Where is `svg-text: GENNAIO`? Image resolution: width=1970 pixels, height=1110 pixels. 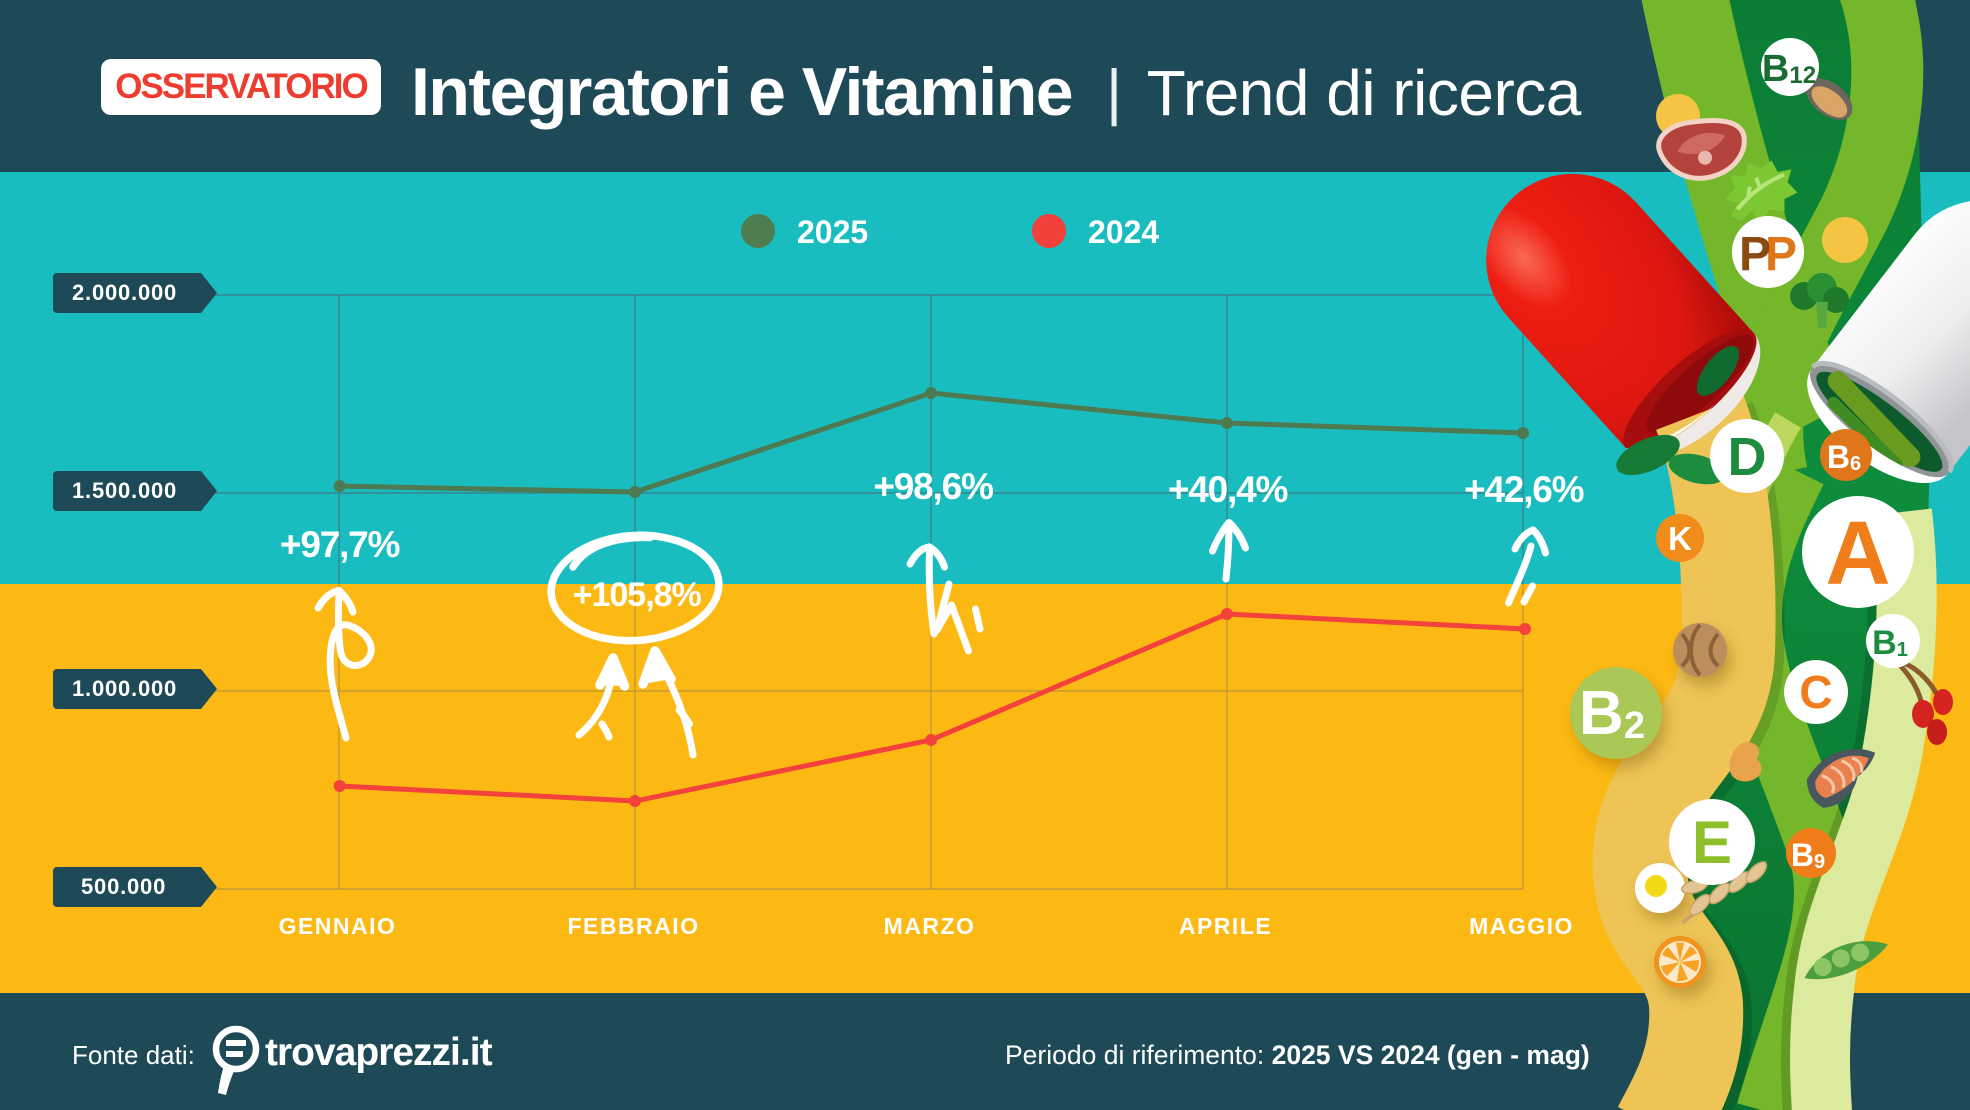
svg-text: GENNAIO is located at coordinates (338, 926).